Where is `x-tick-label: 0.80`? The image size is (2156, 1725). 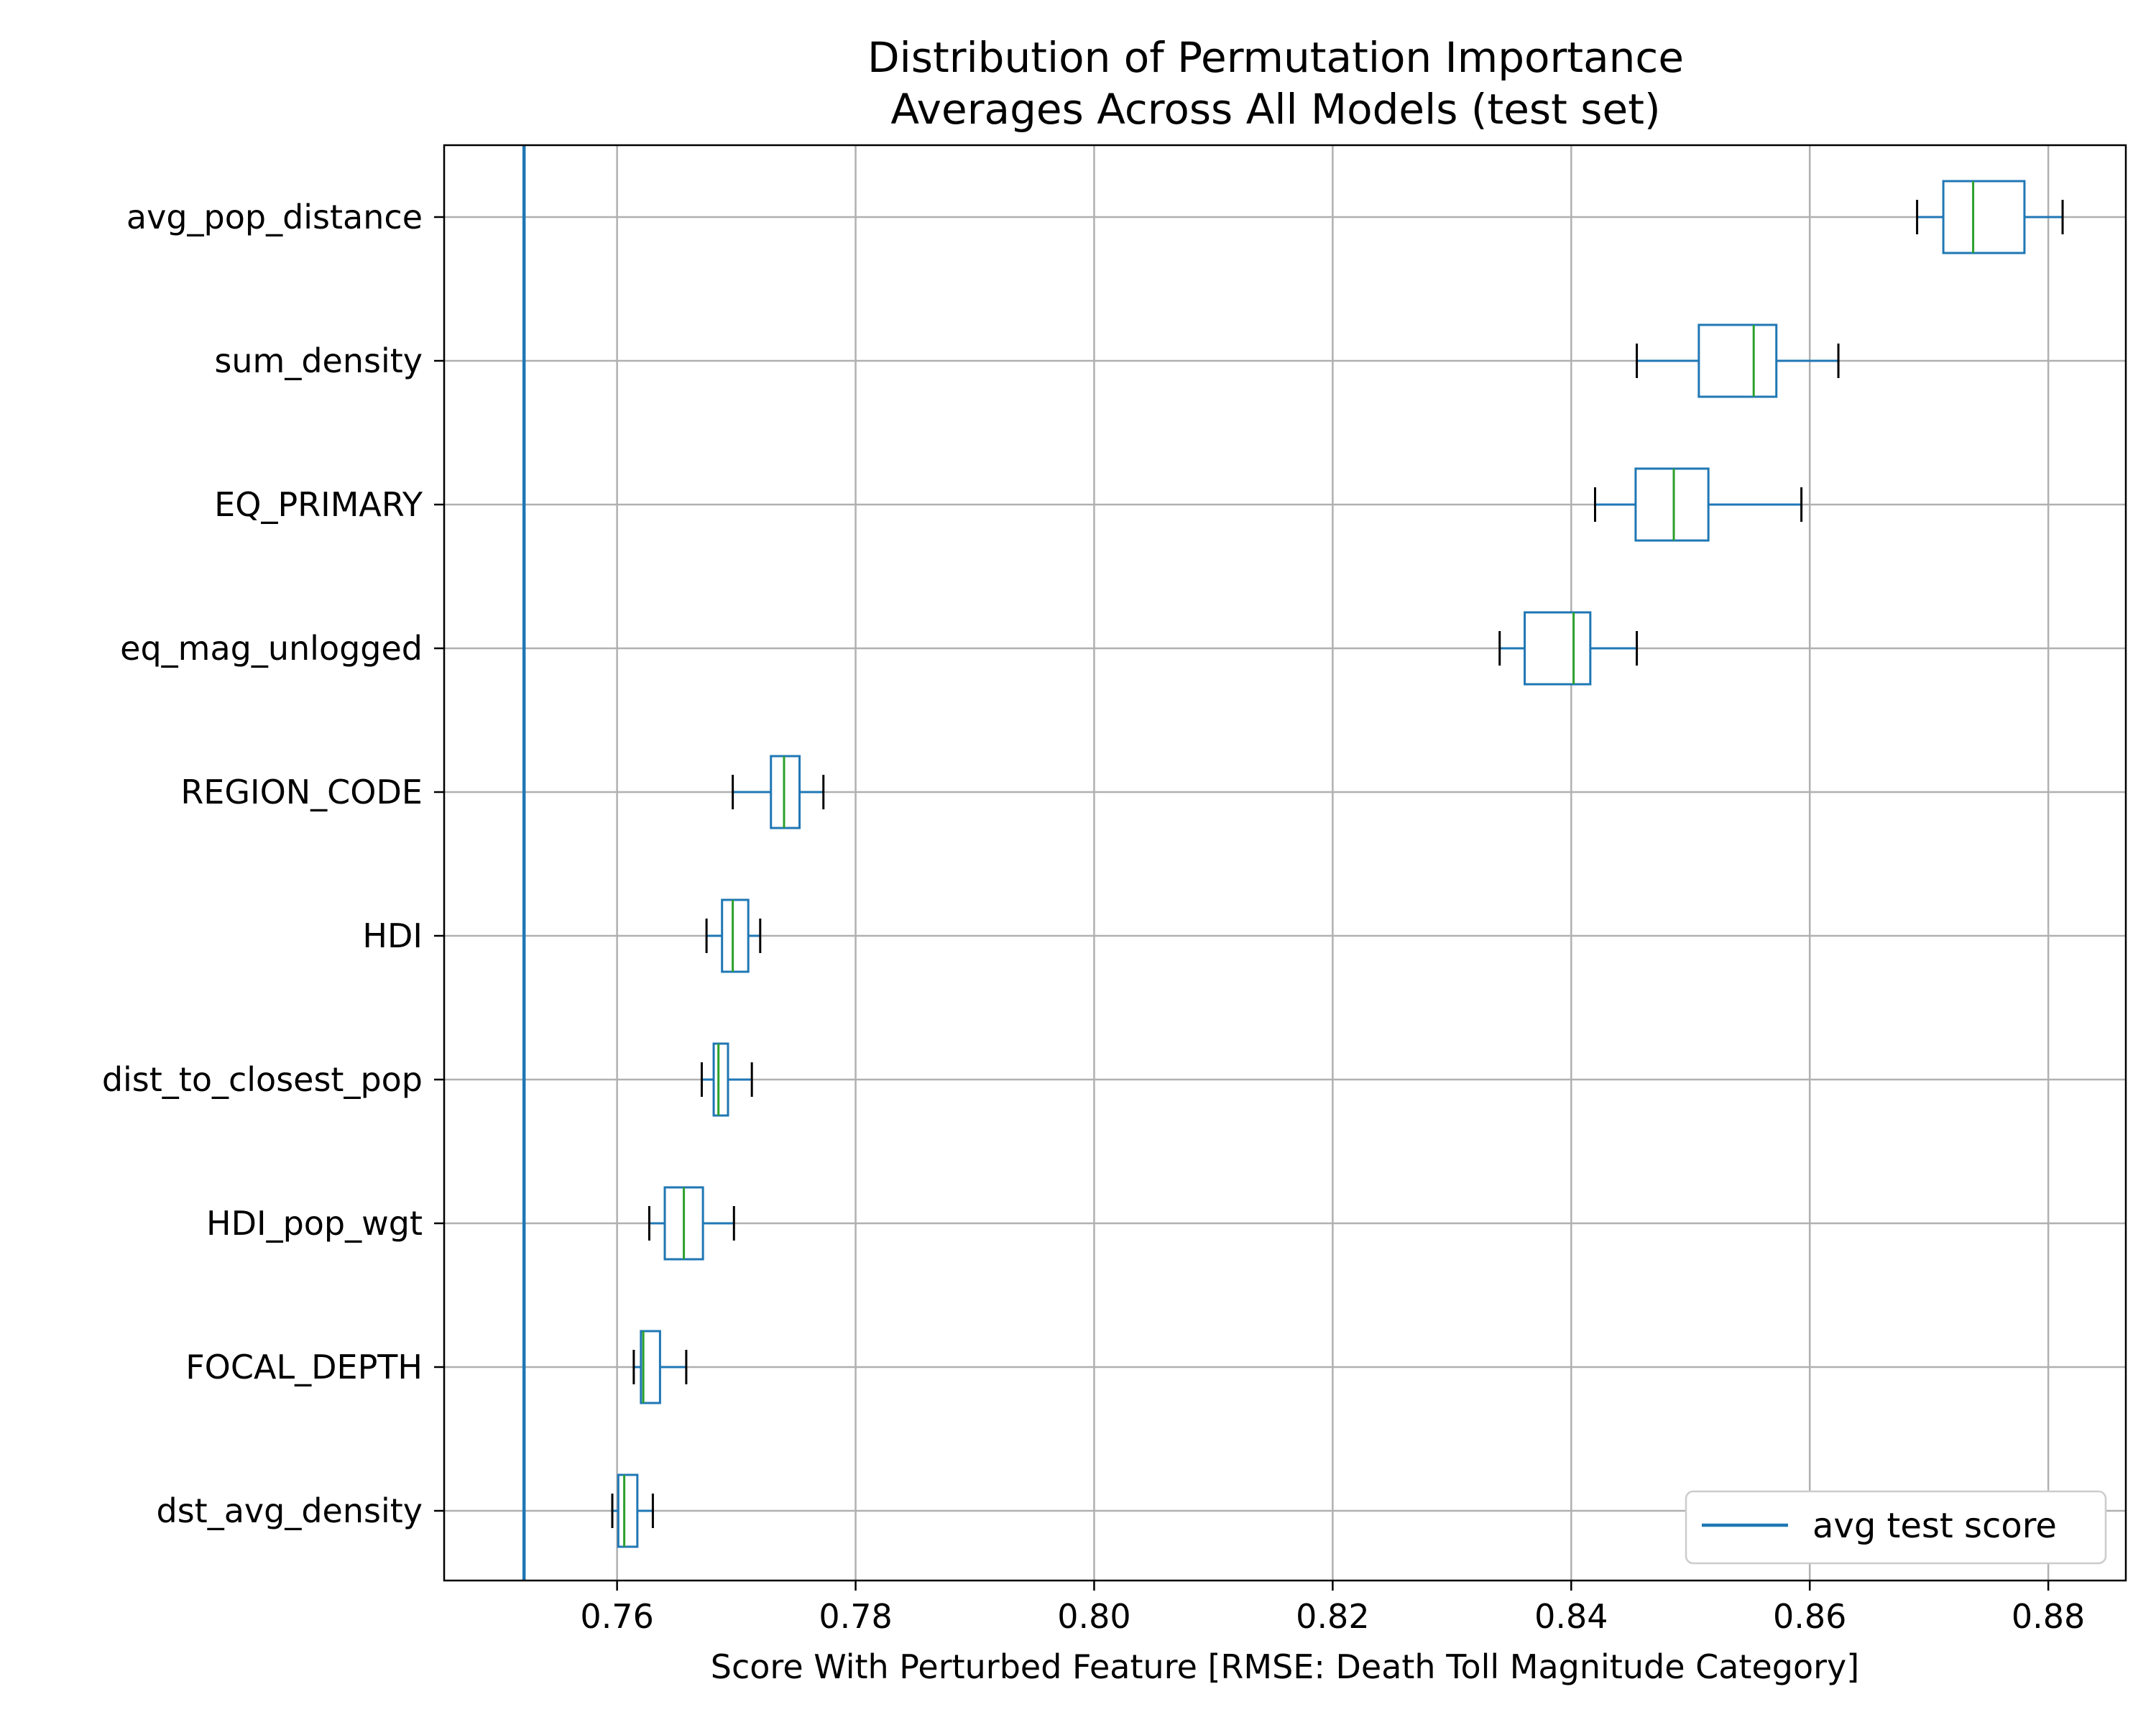
x-tick-label: 0.80 is located at coordinates (1093, 1616).